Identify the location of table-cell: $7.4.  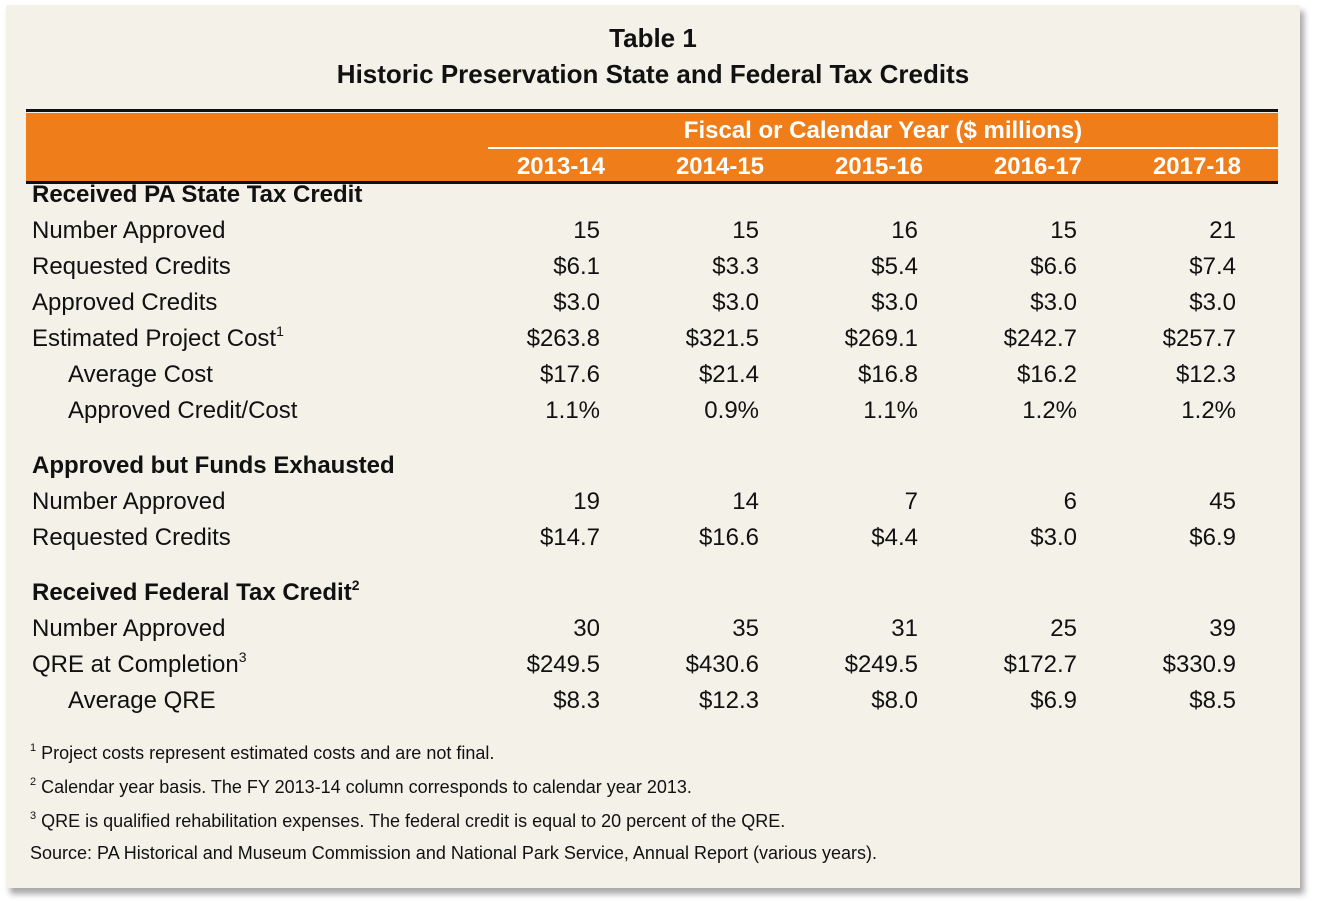
(1212, 266).